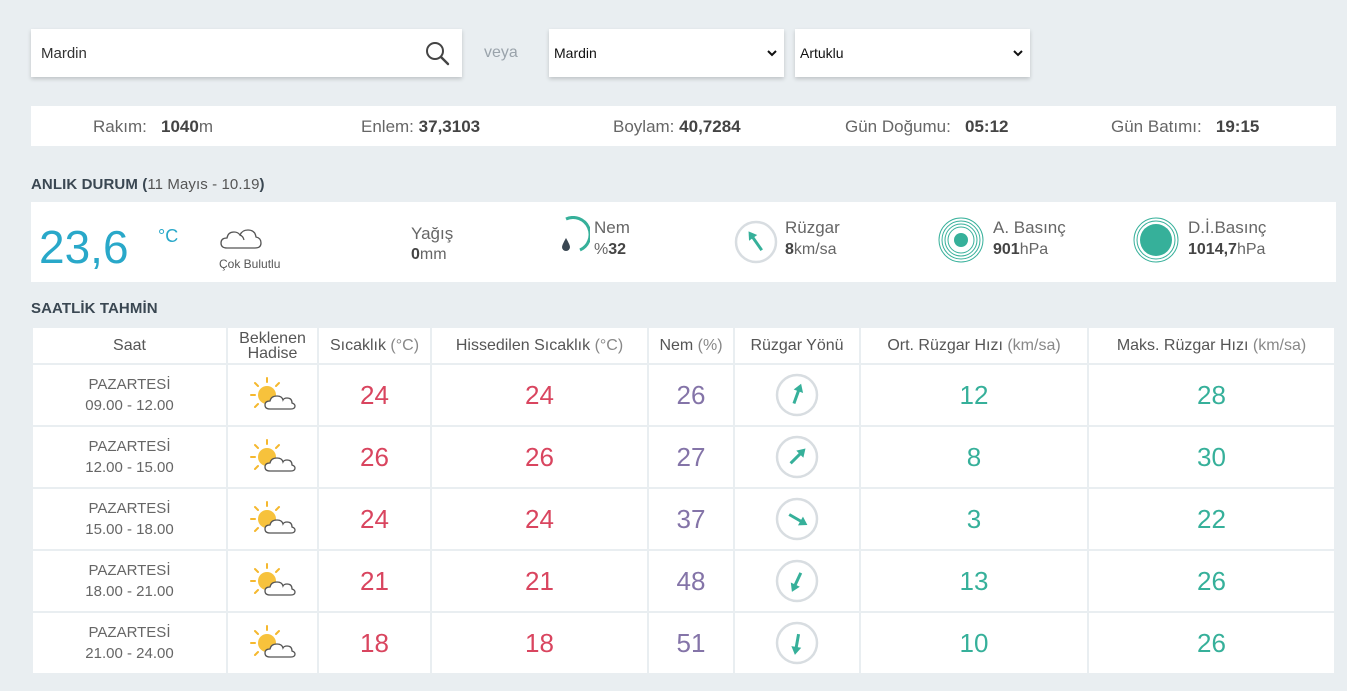 This screenshot has height=691, width=1347. What do you see at coordinates (1018, 53) in the screenshot?
I see `chevron-down-icon` at bounding box center [1018, 53].